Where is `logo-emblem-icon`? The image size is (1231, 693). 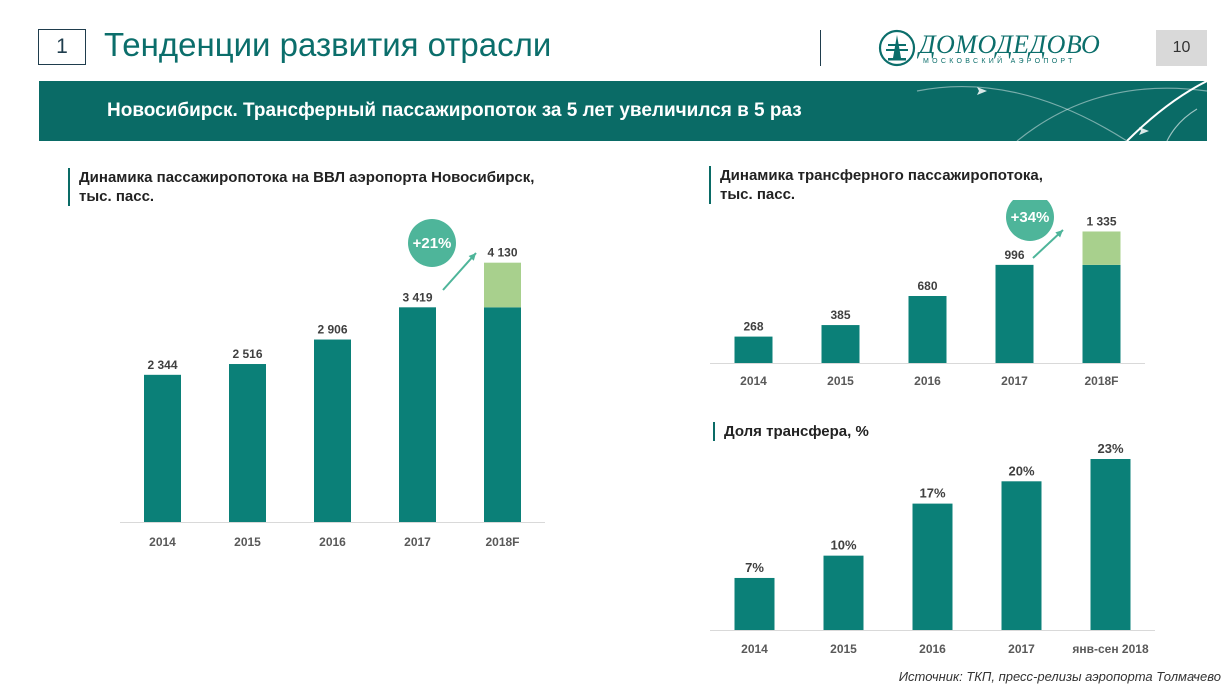 logo-emblem-icon is located at coordinates (897, 48).